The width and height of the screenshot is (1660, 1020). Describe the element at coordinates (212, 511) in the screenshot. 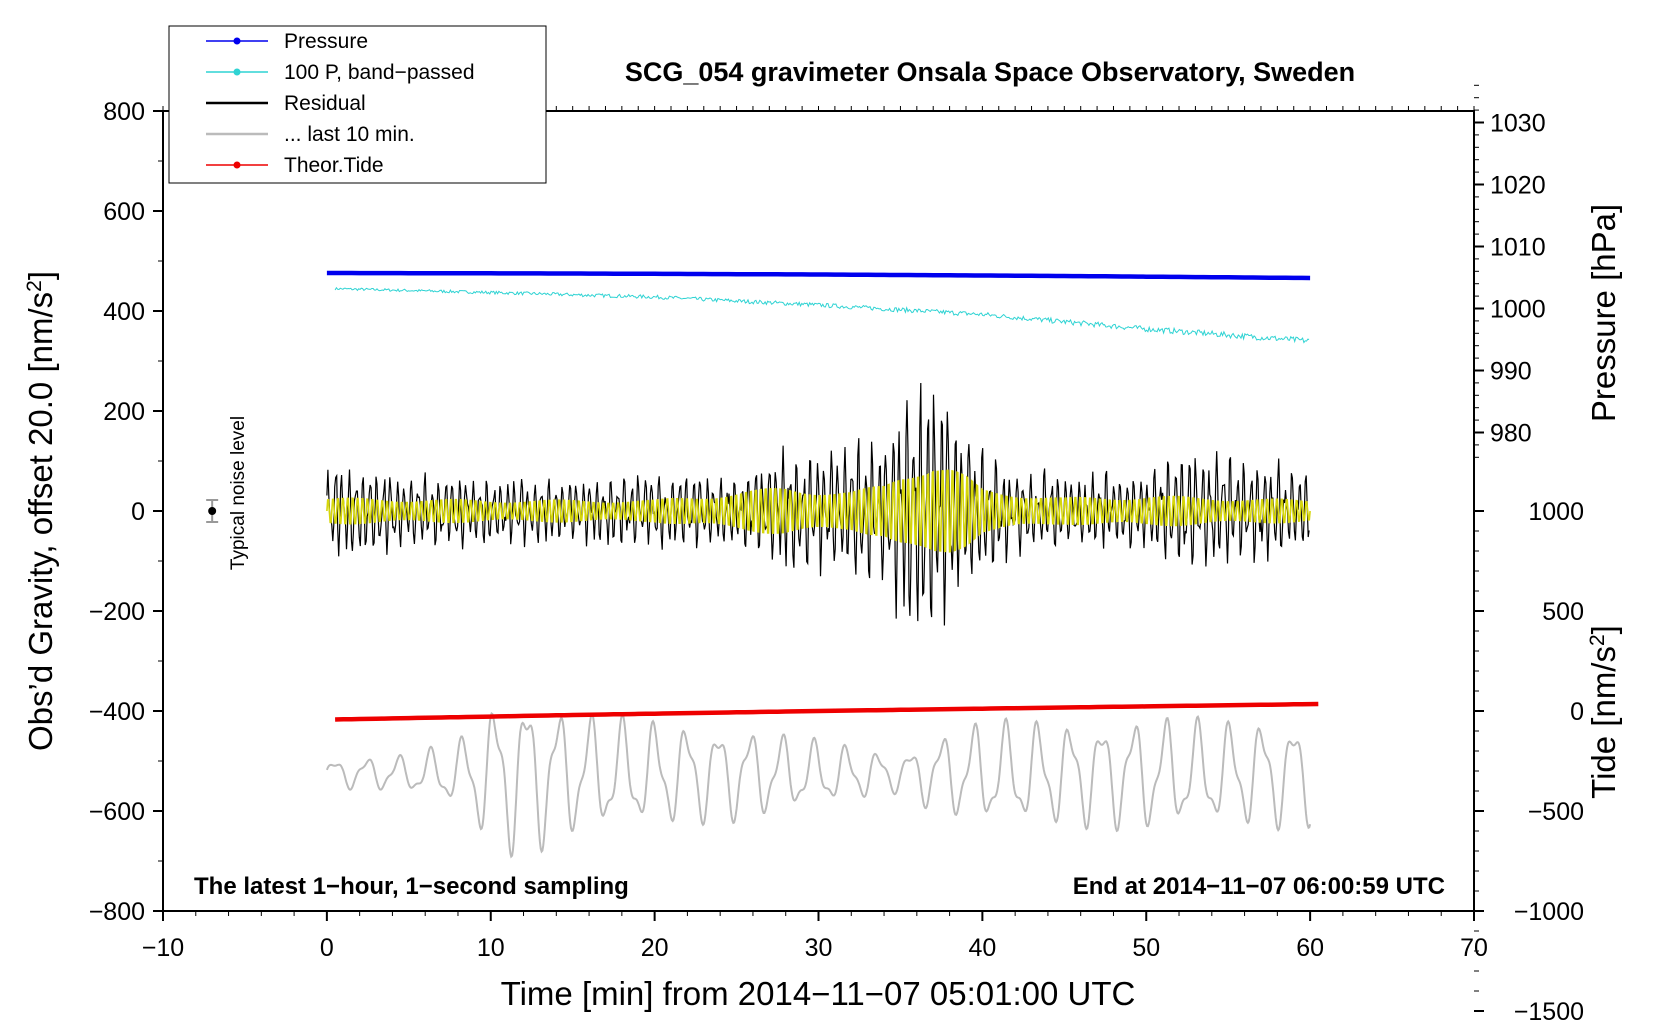

I see `noise-dot` at that location.